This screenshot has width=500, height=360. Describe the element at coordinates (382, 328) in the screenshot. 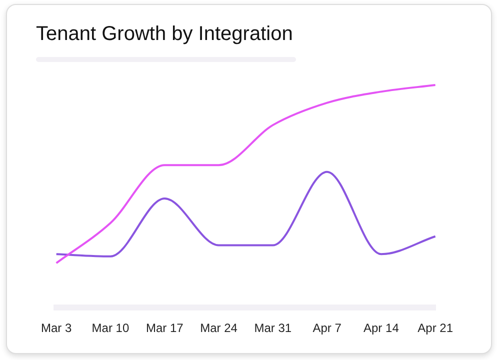

I see `x-tick-label: Apr 14` at that location.